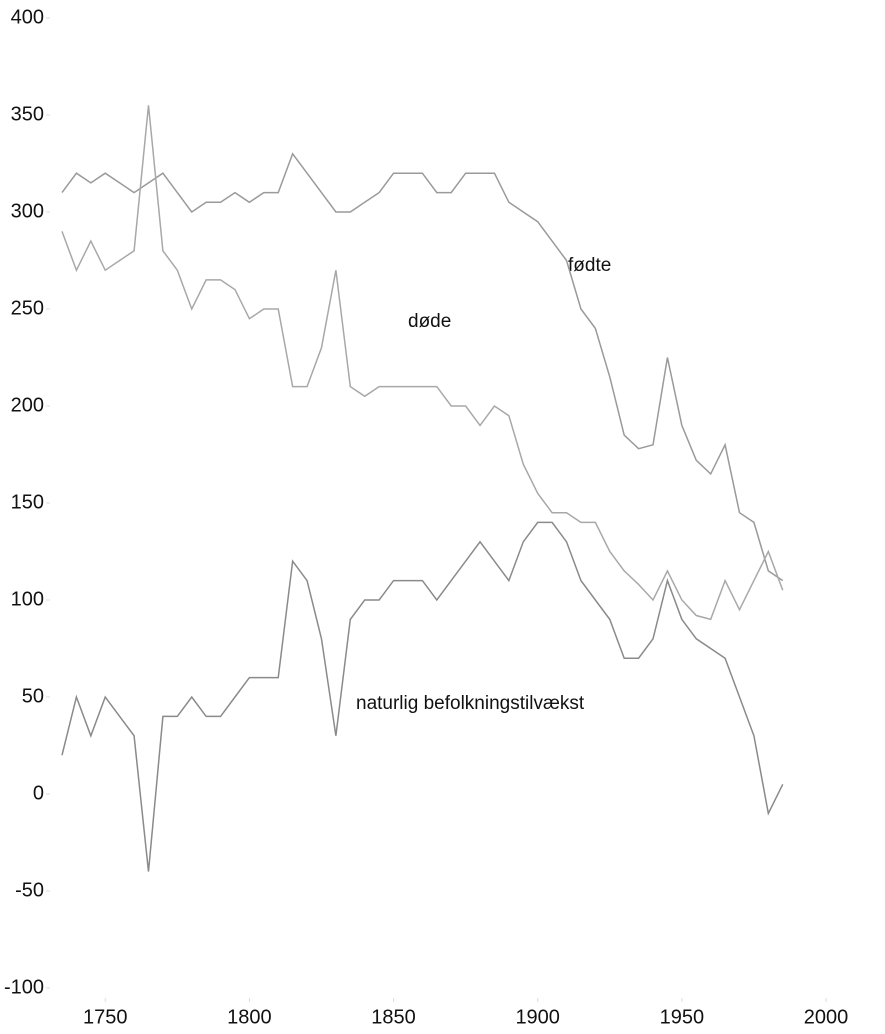 This screenshot has height=1034, width=885. What do you see at coordinates (38, 793) in the screenshot?
I see `y-tick-label: 0` at bounding box center [38, 793].